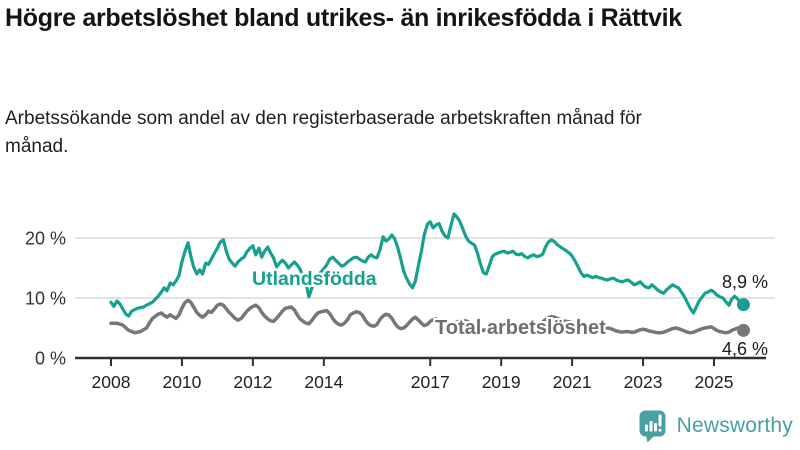 Image resolution: width=800 pixels, height=450 pixels. I want to click on x-tick-label: 2019, so click(501, 382).